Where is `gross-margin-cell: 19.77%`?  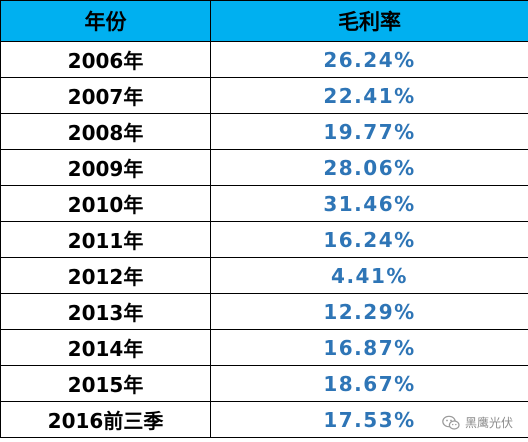 gross-margin-cell: 19.77% is located at coordinates (369, 131).